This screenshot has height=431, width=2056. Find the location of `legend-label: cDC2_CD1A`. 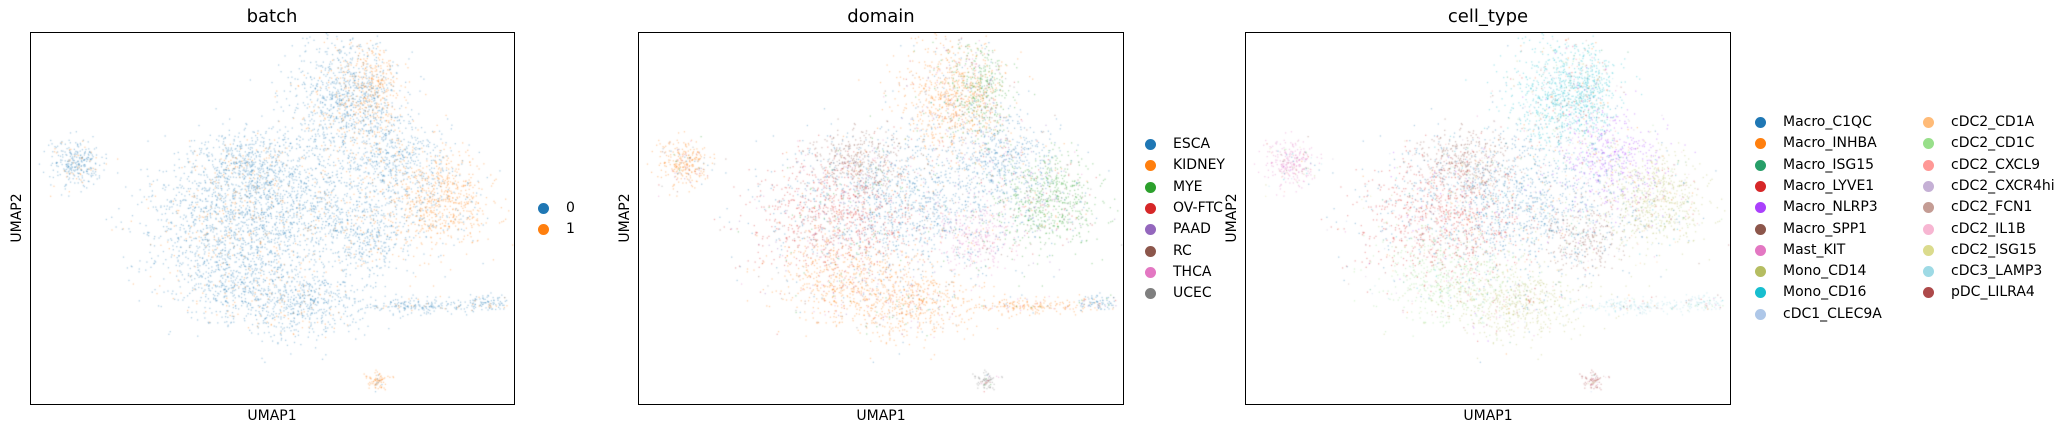

legend-label: cDC2_CD1A is located at coordinates (1993, 122).